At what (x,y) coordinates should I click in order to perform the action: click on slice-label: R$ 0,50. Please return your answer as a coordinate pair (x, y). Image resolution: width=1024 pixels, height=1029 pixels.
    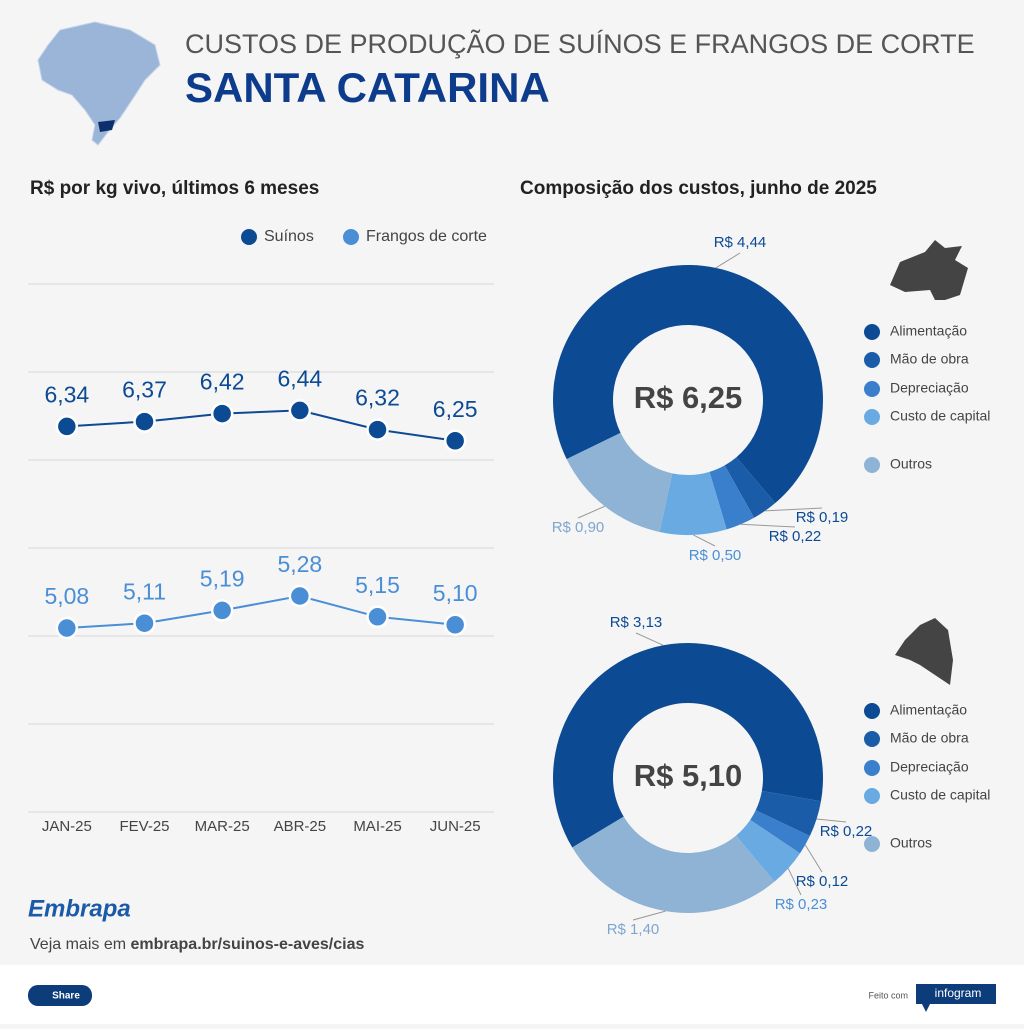
    Looking at the image, I should click on (715, 555).